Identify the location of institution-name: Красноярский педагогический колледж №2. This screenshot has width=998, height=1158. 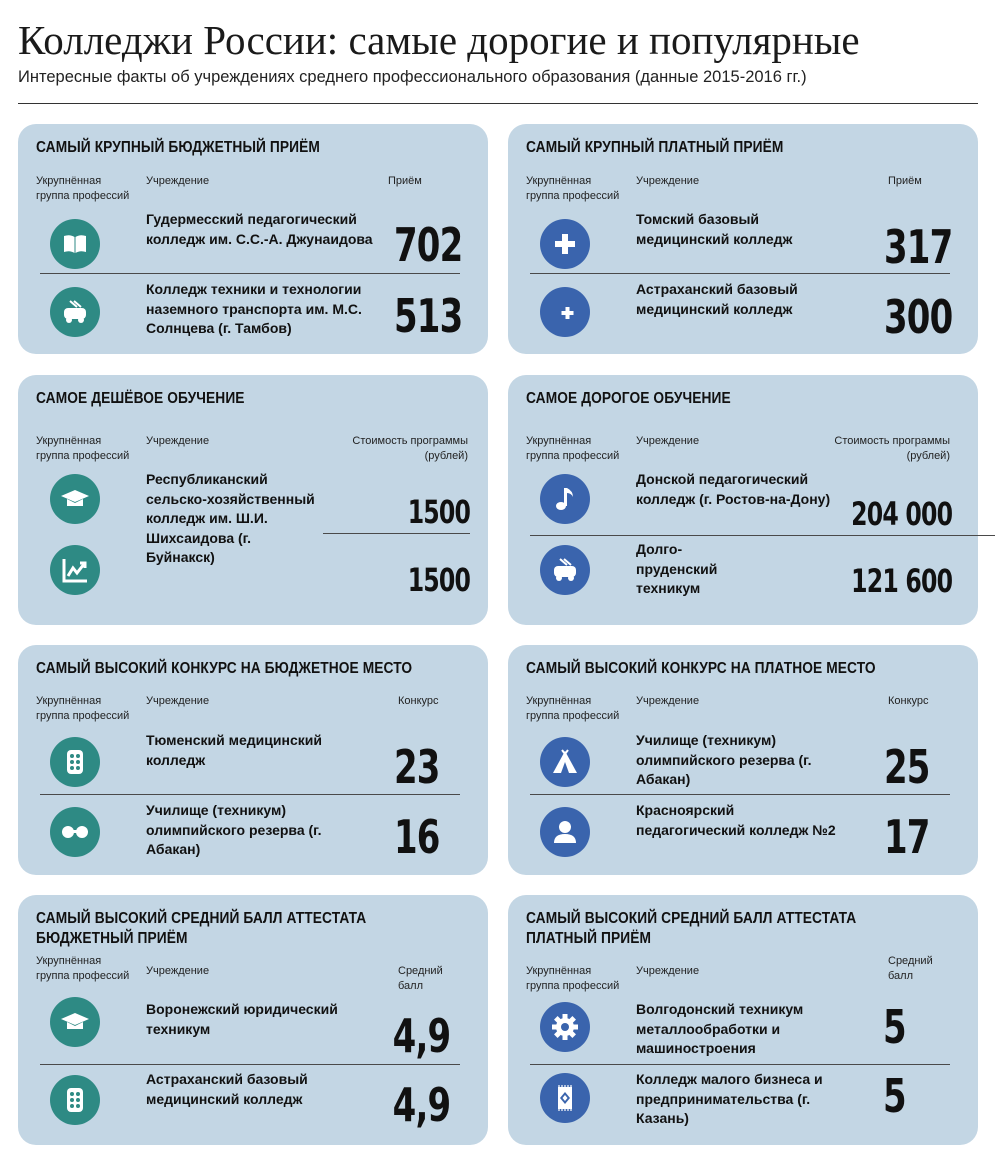
(736, 820).